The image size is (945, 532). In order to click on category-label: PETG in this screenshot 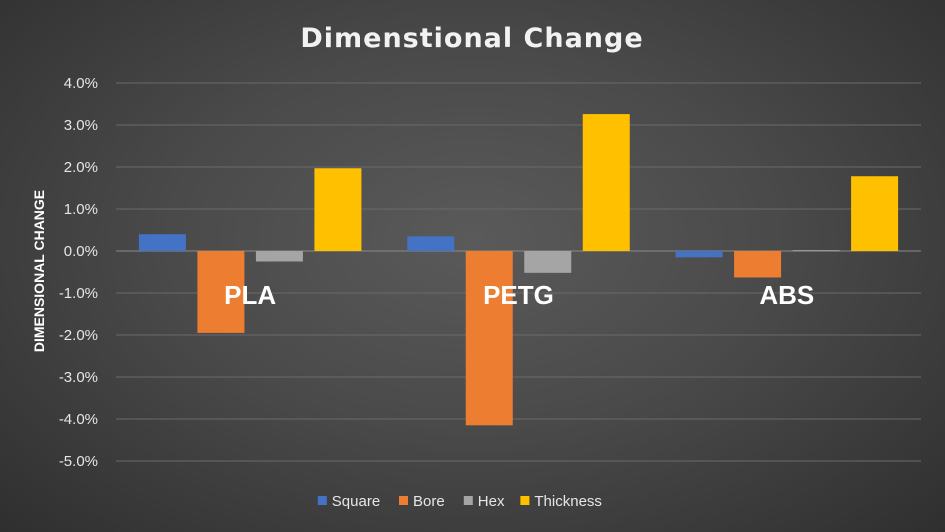, I will do `click(518, 295)`.